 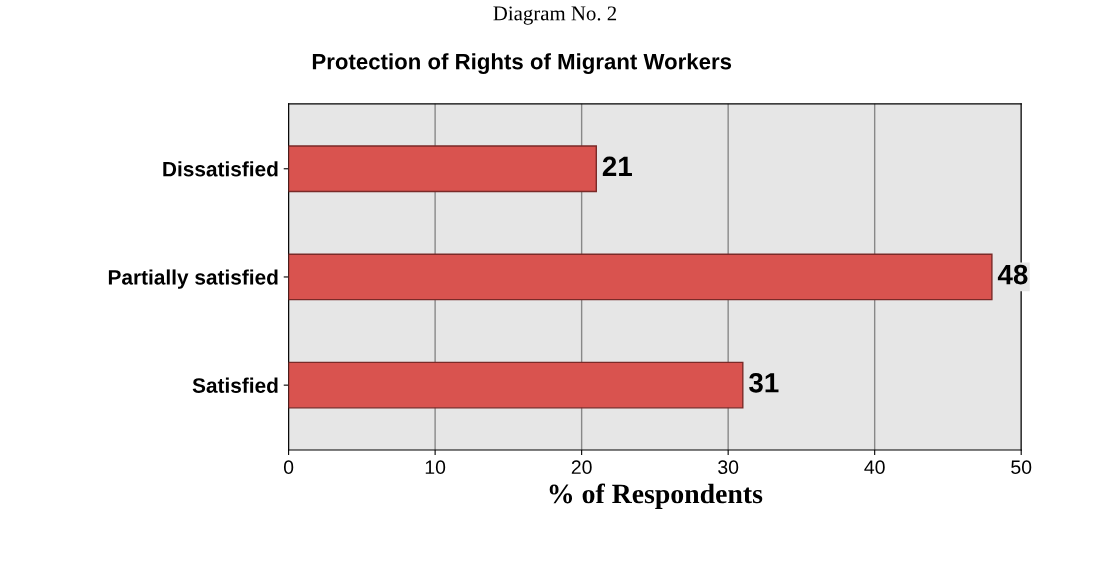 I want to click on x-tick-label: 10, so click(x=435, y=467).